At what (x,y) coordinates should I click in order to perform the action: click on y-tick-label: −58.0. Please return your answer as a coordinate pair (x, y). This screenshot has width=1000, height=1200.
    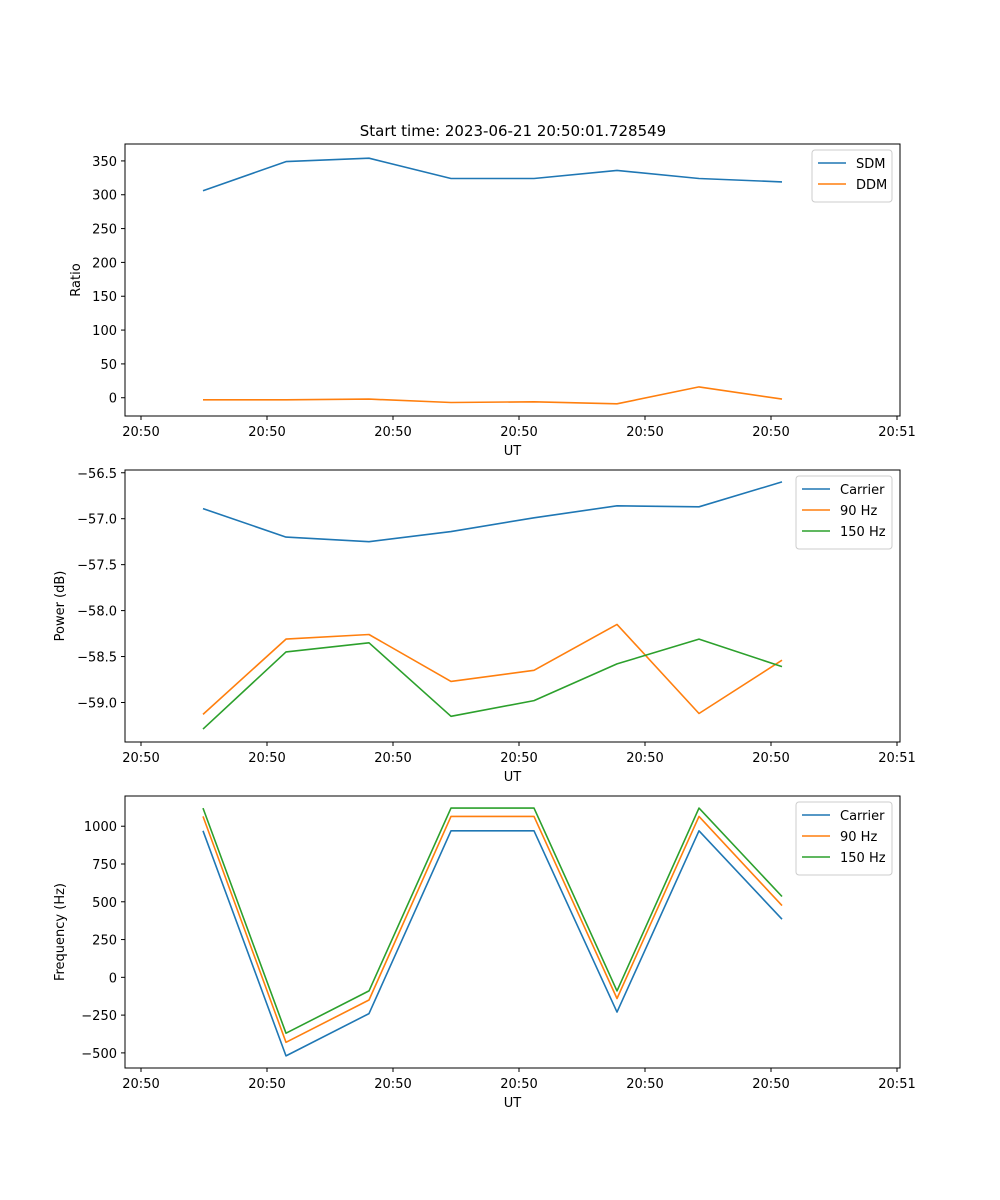
    Looking at the image, I should click on (97, 612).